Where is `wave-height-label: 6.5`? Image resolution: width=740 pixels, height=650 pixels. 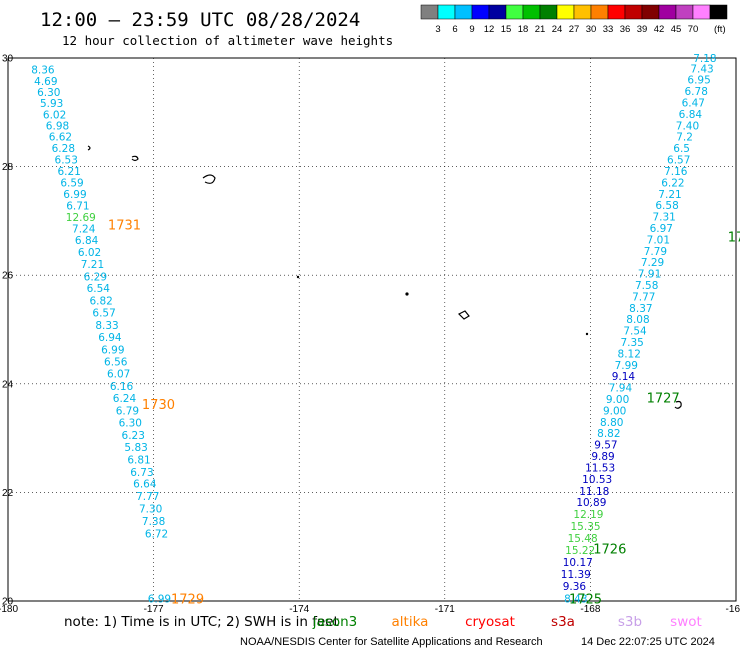
wave-height-label: 6.5 is located at coordinates (681, 149).